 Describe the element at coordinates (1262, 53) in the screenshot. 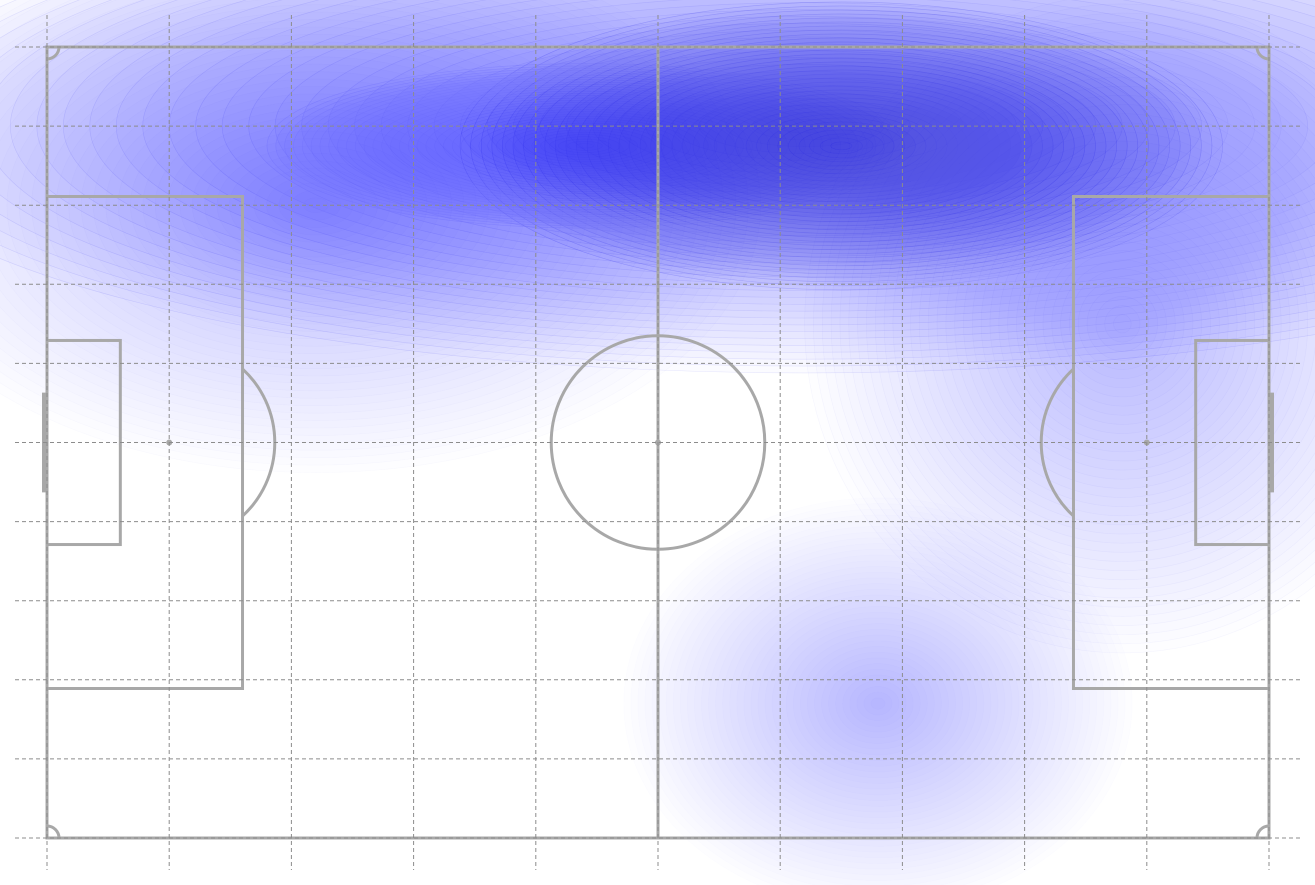

I see `corner-arc-top-right` at that location.